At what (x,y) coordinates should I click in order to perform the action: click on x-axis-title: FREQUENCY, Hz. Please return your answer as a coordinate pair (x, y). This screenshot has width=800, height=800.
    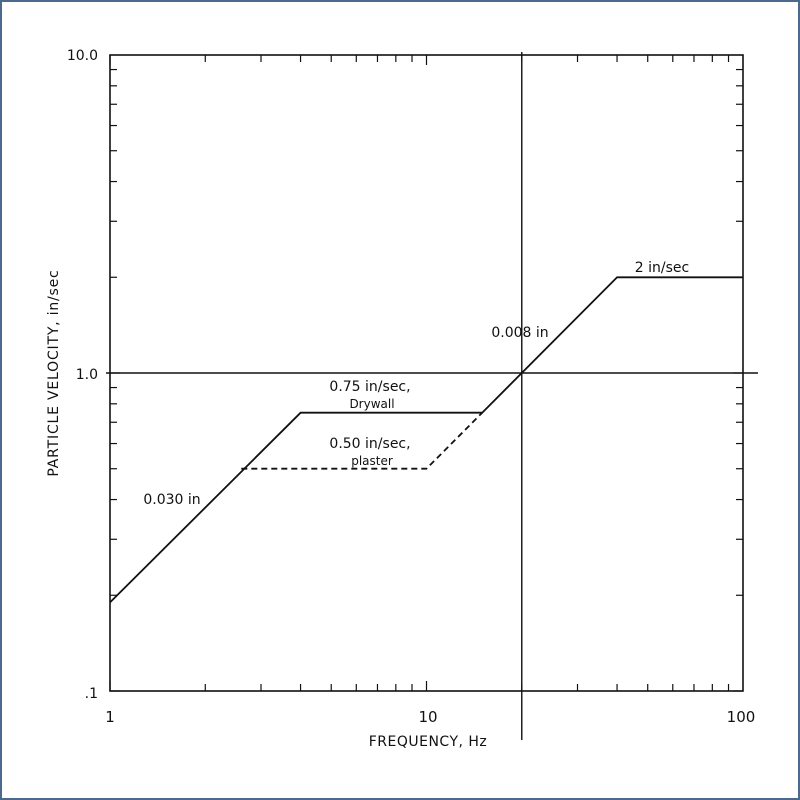
    Looking at the image, I should click on (428, 742).